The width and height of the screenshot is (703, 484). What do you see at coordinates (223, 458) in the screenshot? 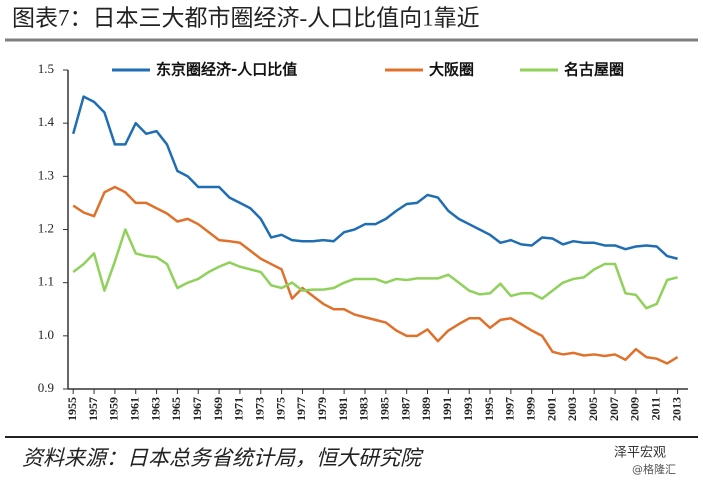
I see `source: 资料来源：日本总务省统计局，恒大研究院` at bounding box center [223, 458].